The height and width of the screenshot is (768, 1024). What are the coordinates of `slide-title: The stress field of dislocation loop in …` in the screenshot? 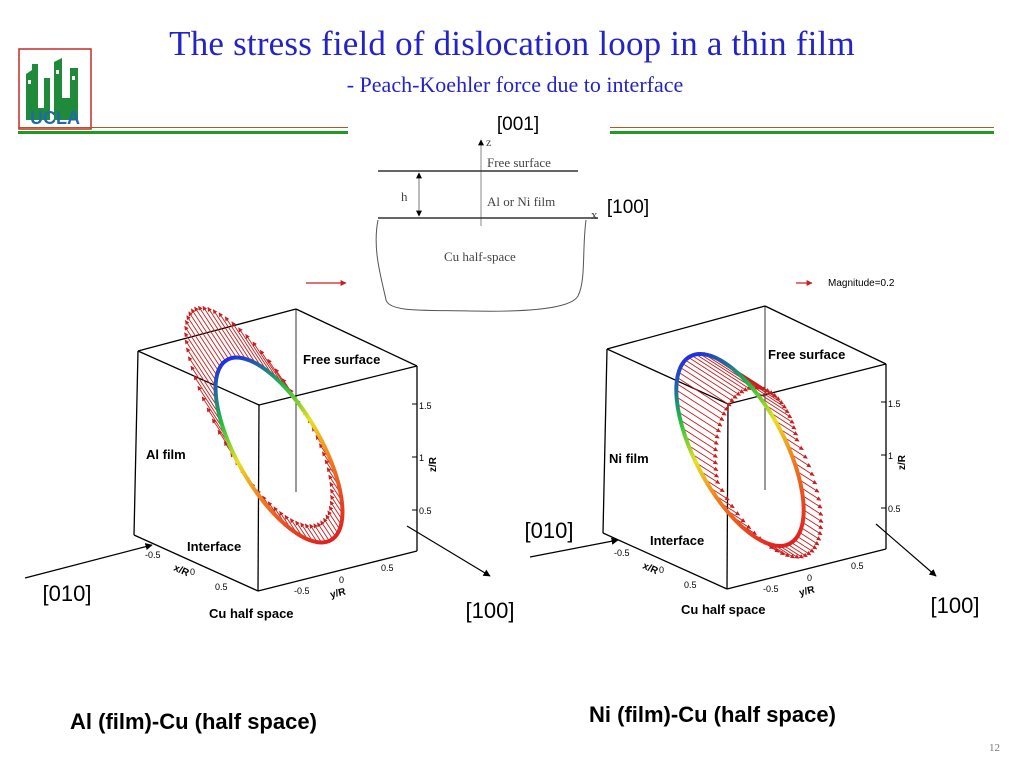 It's located at (512, 43).